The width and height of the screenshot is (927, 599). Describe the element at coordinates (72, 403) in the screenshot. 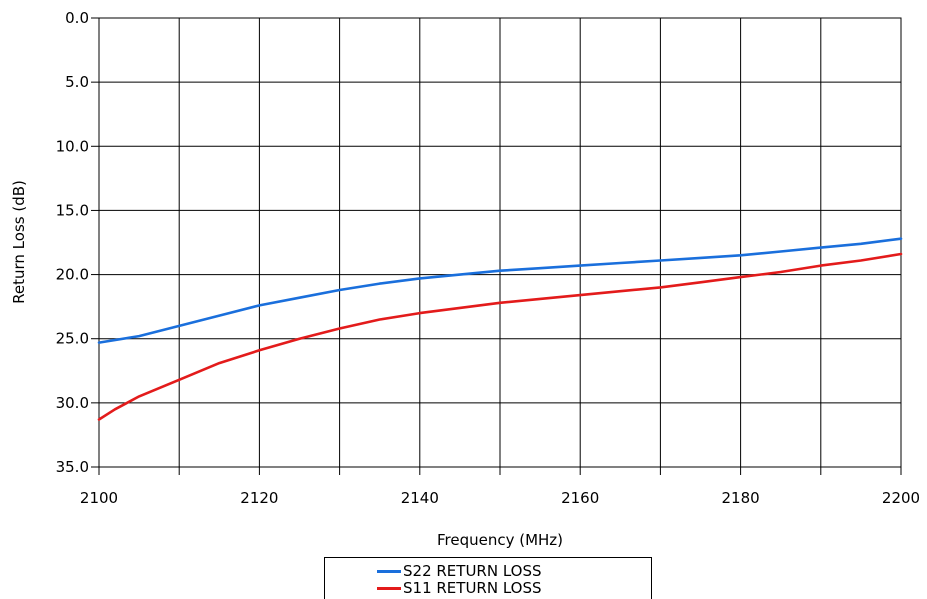

I see `y-tick-label: 30.0` at that location.